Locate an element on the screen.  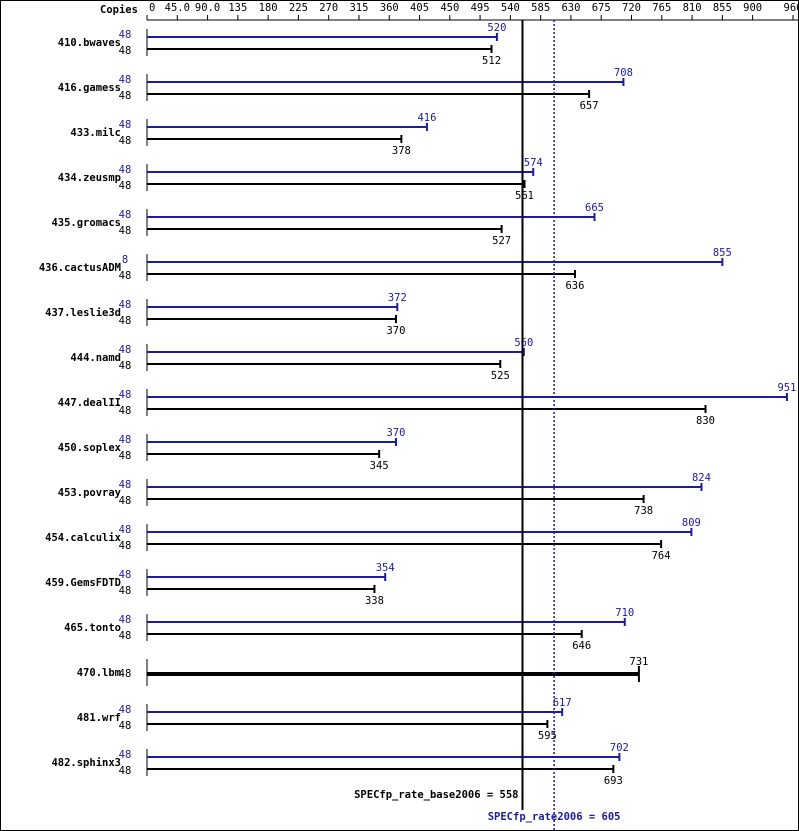
x-tick-label: 225 is located at coordinates (298, 8).